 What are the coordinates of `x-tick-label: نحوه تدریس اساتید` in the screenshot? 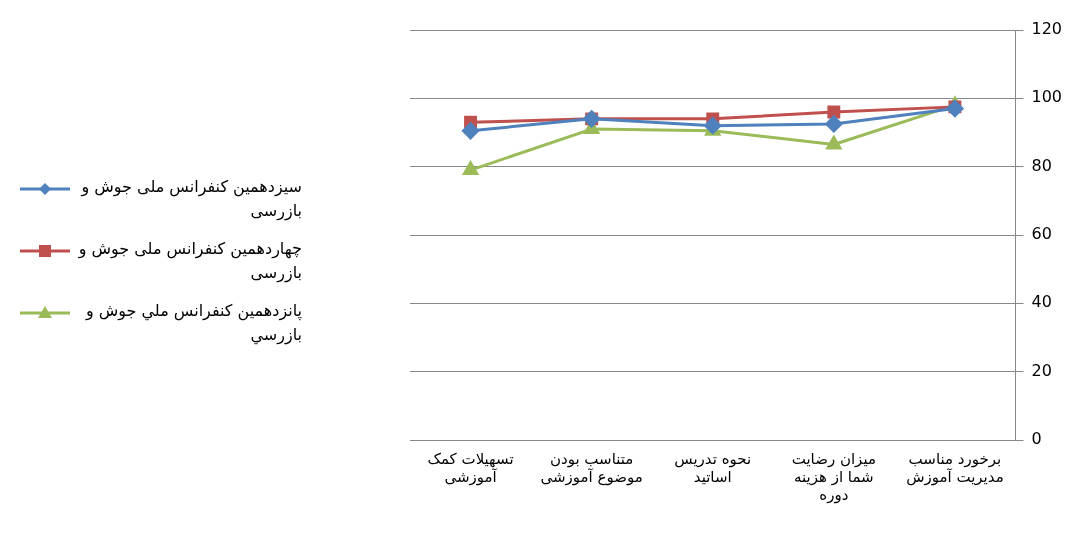 It's located at (713, 467).